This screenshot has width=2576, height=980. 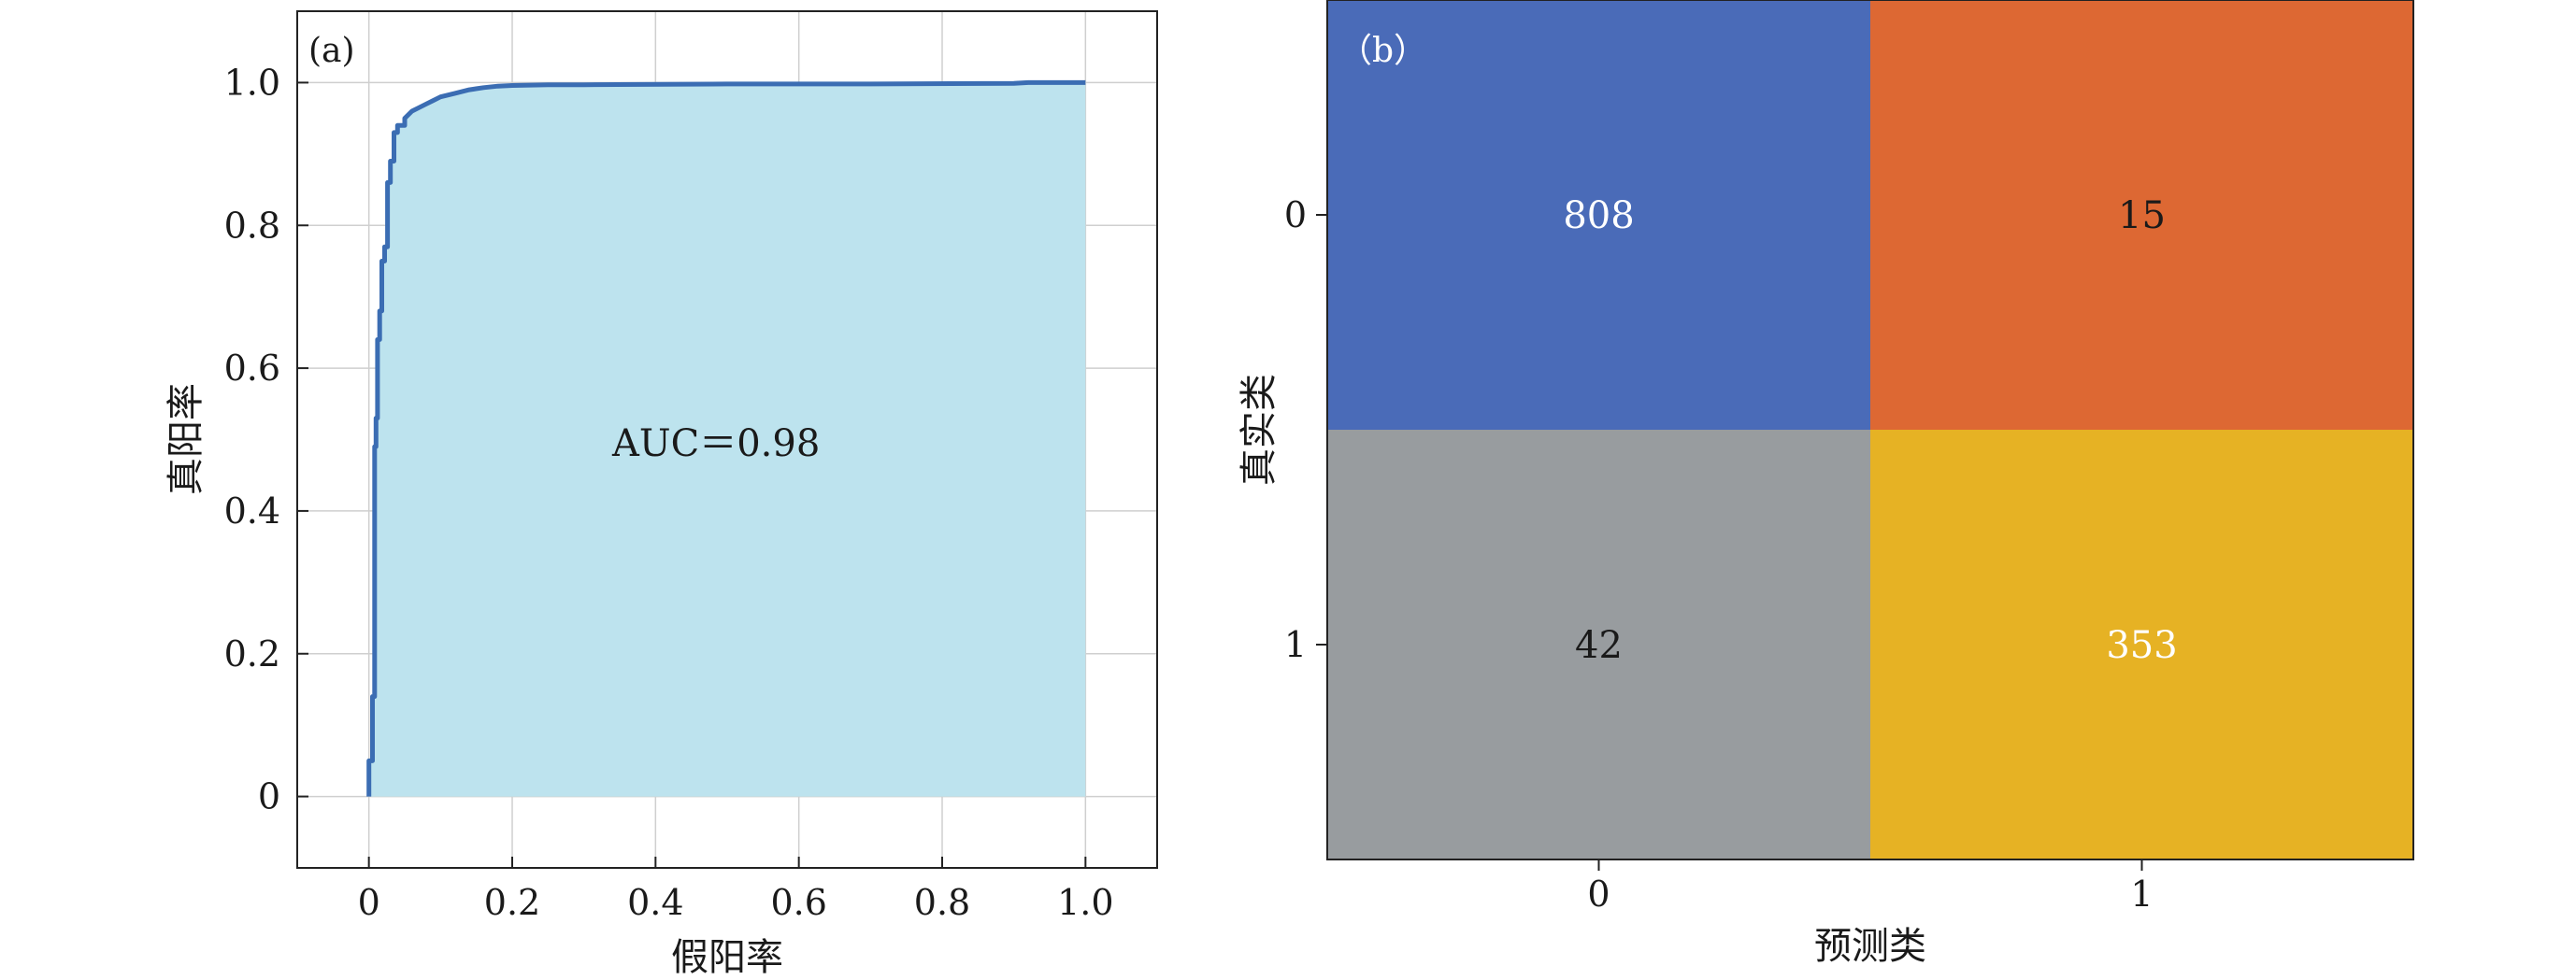 What do you see at coordinates (269, 797) in the screenshot?
I see `roc-y-tick-label: 0` at bounding box center [269, 797].